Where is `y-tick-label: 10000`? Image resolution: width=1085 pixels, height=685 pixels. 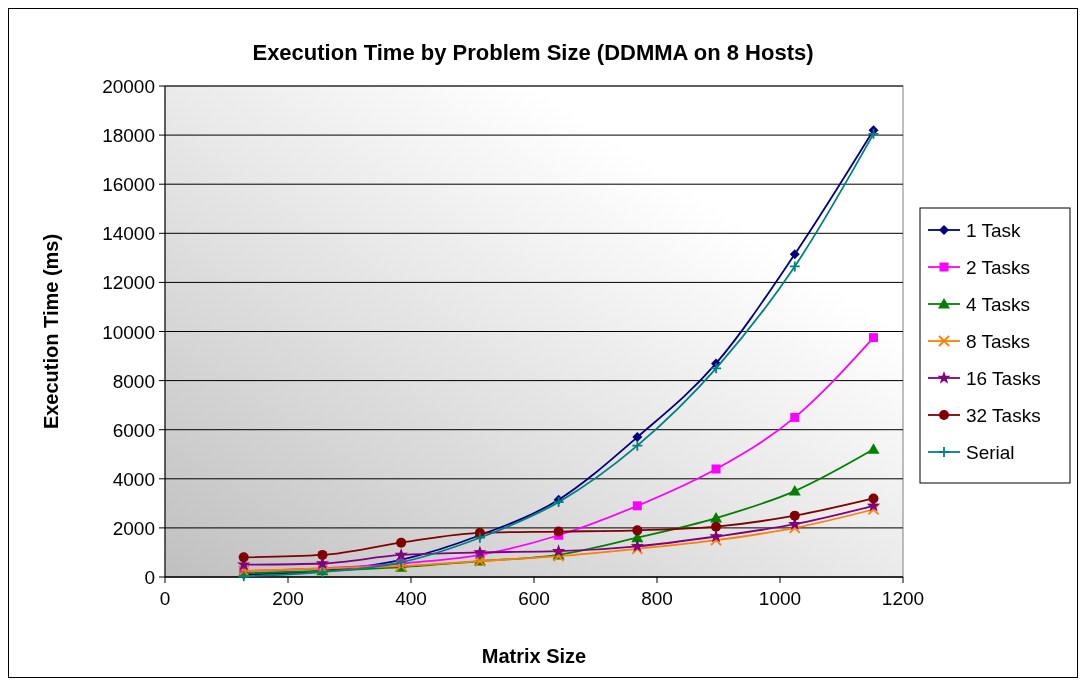
y-tick-label: 10000 is located at coordinates (128, 332).